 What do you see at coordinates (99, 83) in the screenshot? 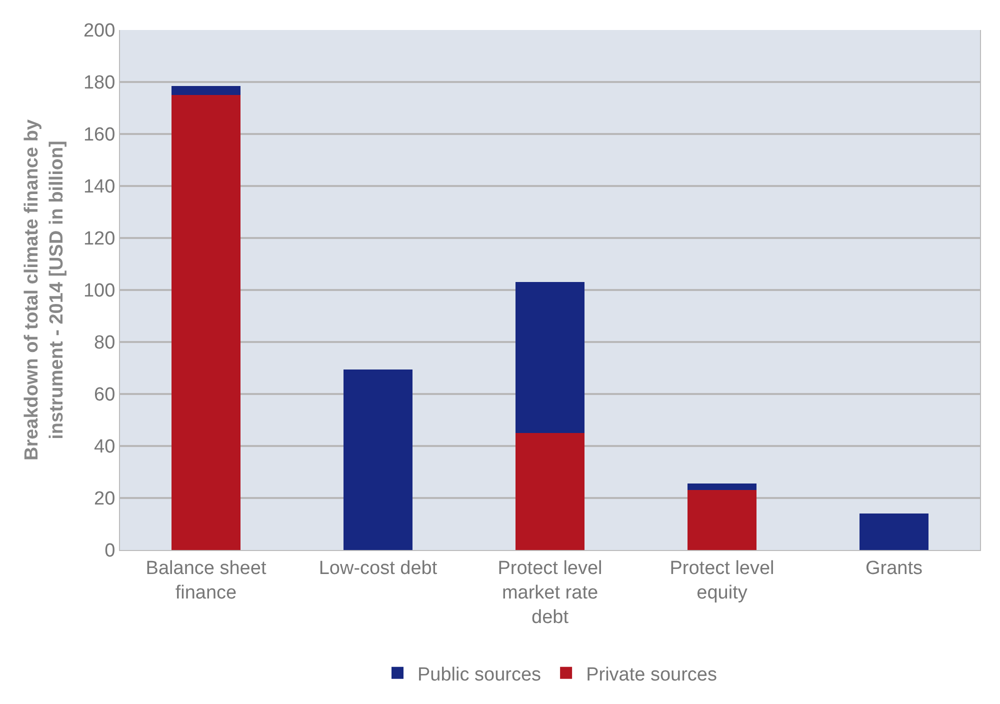
I see `y-tick-label: 180` at bounding box center [99, 83].